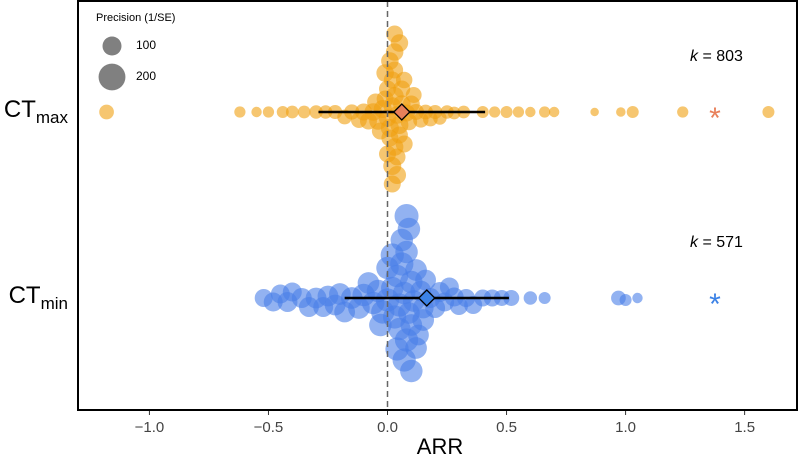 Image resolution: width=800 pixels, height=460 pixels. Describe the element at coordinates (506, 427) in the screenshot. I see `x-tick-label: 0.5` at that location.